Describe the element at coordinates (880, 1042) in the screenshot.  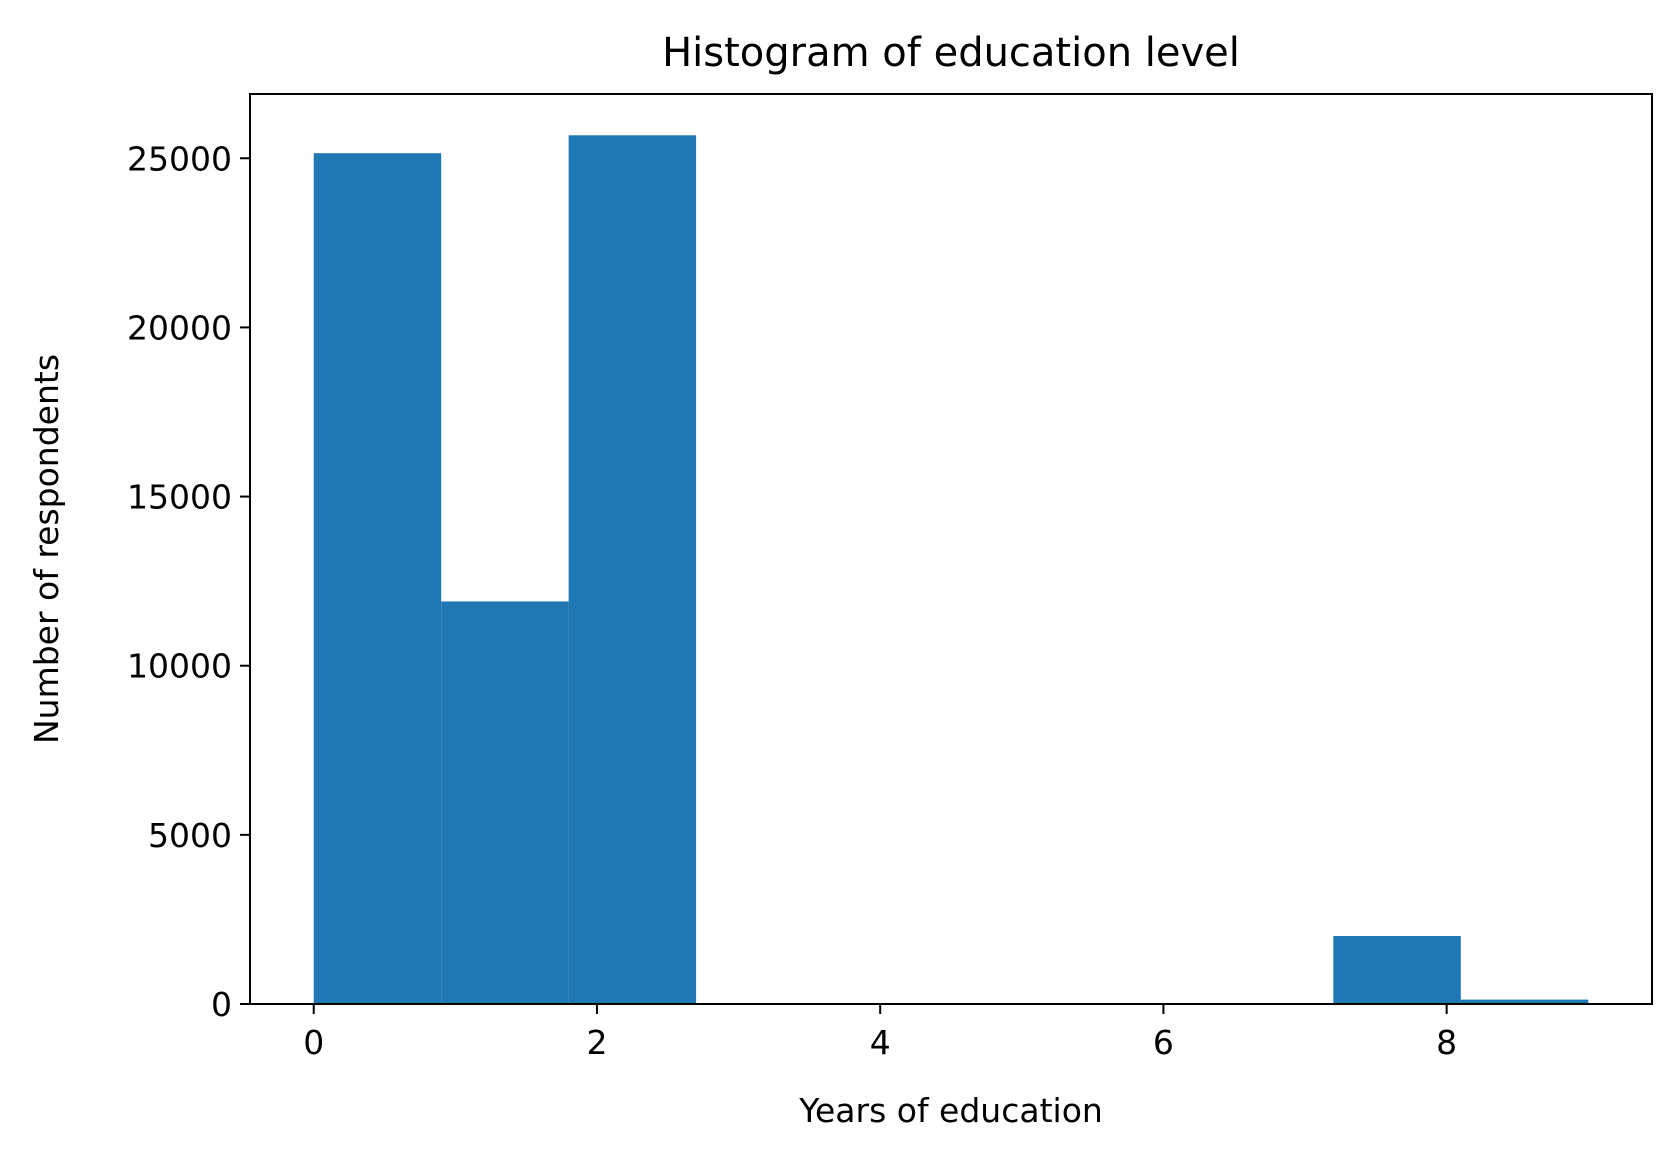
I see `x-tick-label: 4` at that location.